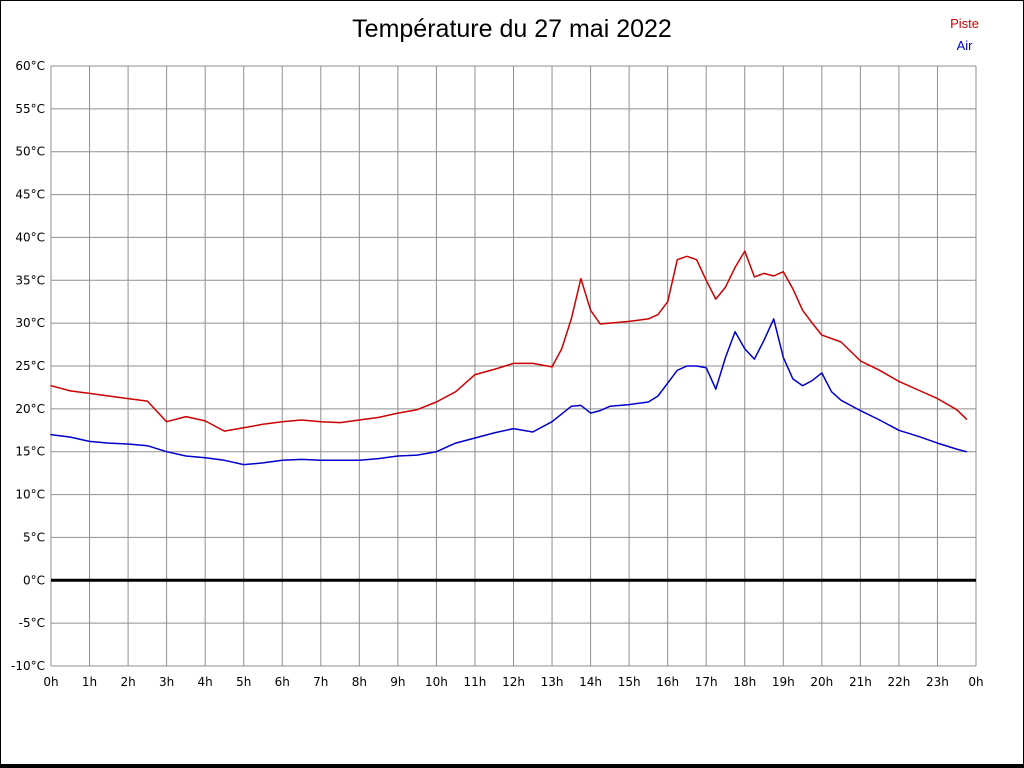 The height and width of the screenshot is (768, 1024). What do you see at coordinates (34, 537) in the screenshot?
I see `y-axis-tick-label: 5°C` at bounding box center [34, 537].